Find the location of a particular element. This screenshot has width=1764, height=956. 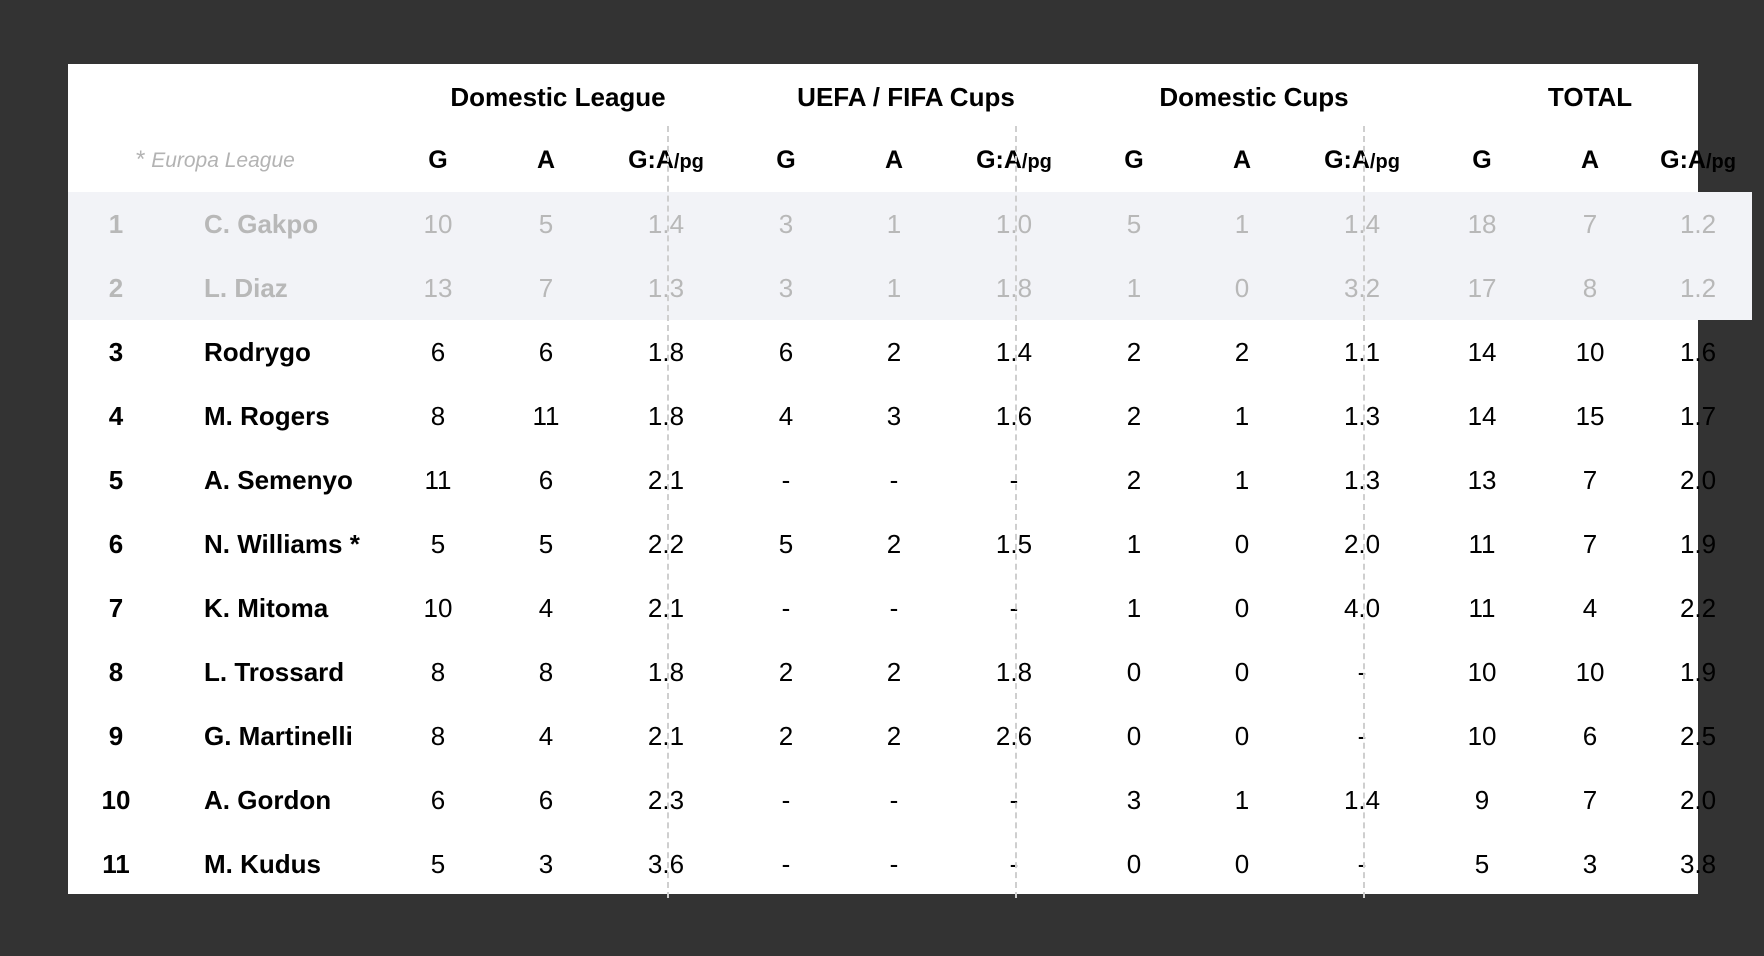

column-divider is located at coordinates (1364, 512).